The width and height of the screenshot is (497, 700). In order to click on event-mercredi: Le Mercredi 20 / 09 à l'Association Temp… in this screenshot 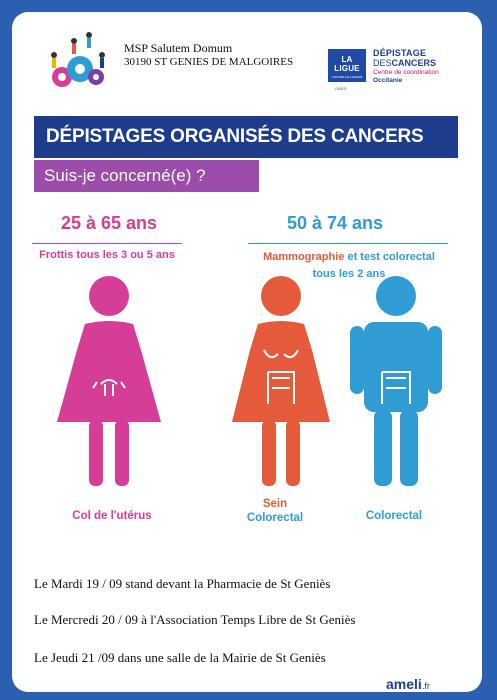, I will do `click(195, 619)`.